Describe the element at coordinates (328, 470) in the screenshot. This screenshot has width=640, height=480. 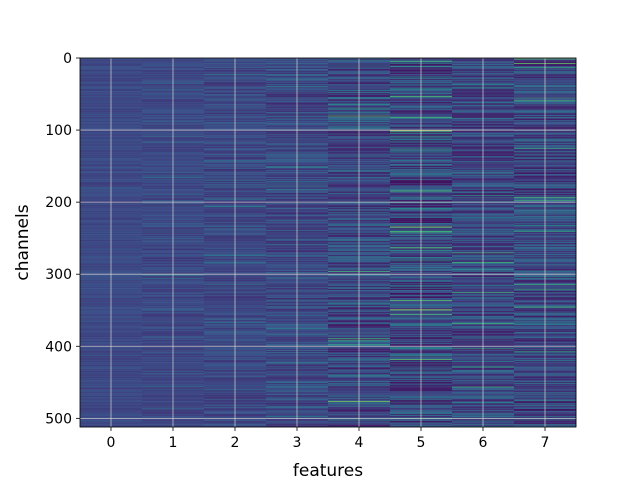
I see `x-axis-label: features` at that location.